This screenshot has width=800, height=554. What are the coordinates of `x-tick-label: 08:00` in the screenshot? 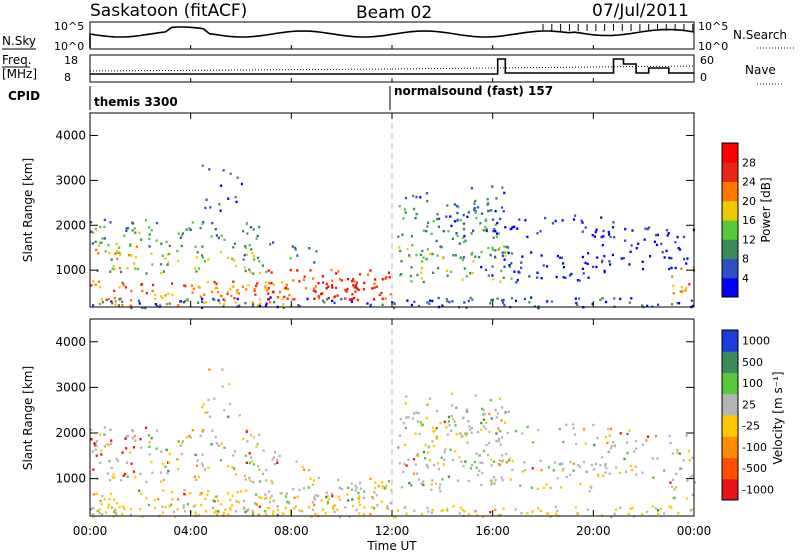 It's located at (291, 531).